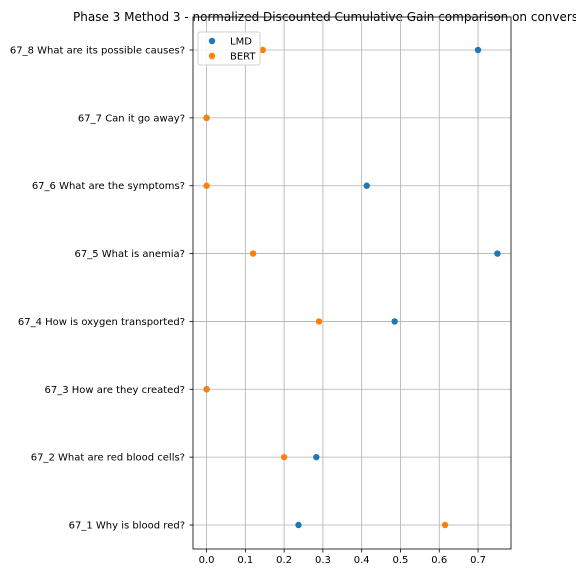  Describe the element at coordinates (97, 51) in the screenshot. I see `y-tick-label: 67_8 What are its possible causes?` at that location.